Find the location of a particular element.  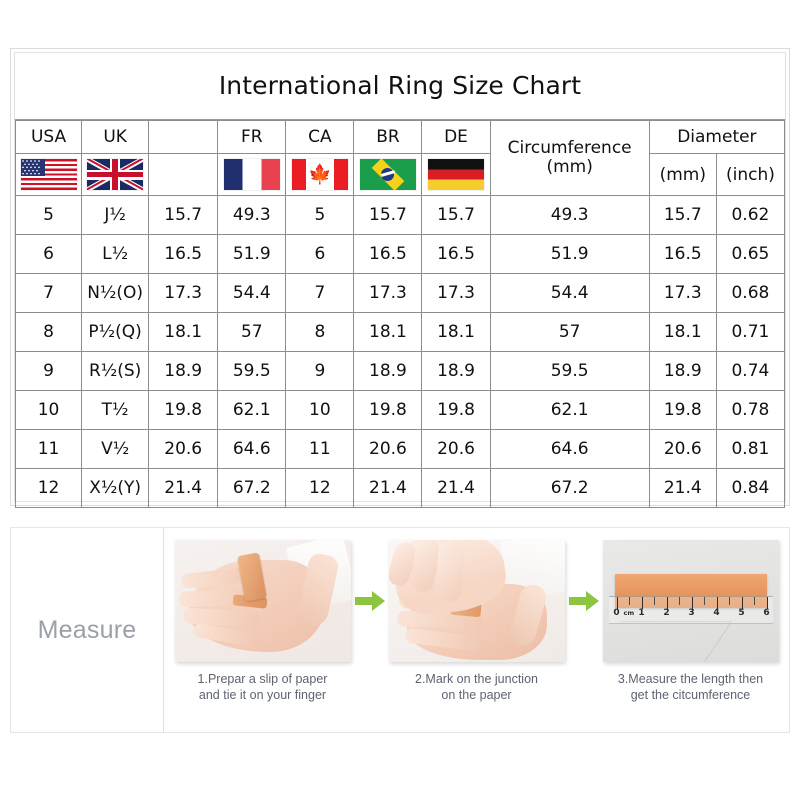

flag-cell-br is located at coordinates (388, 174).